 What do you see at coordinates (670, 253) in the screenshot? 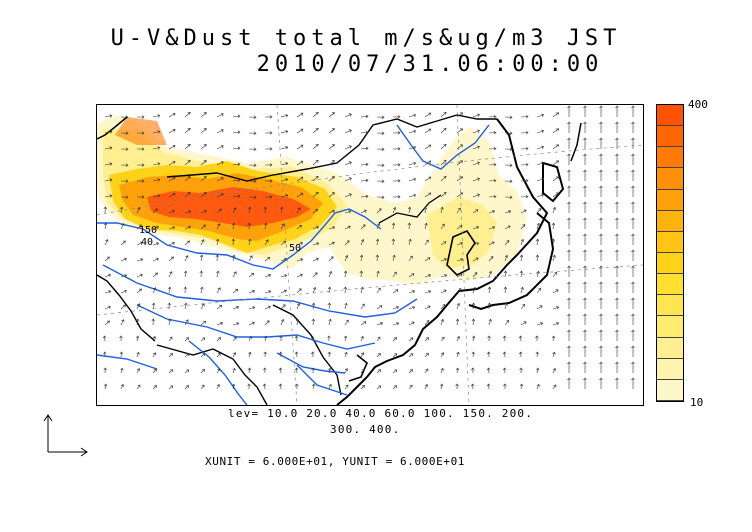
I see `colorbar` at bounding box center [670, 253].